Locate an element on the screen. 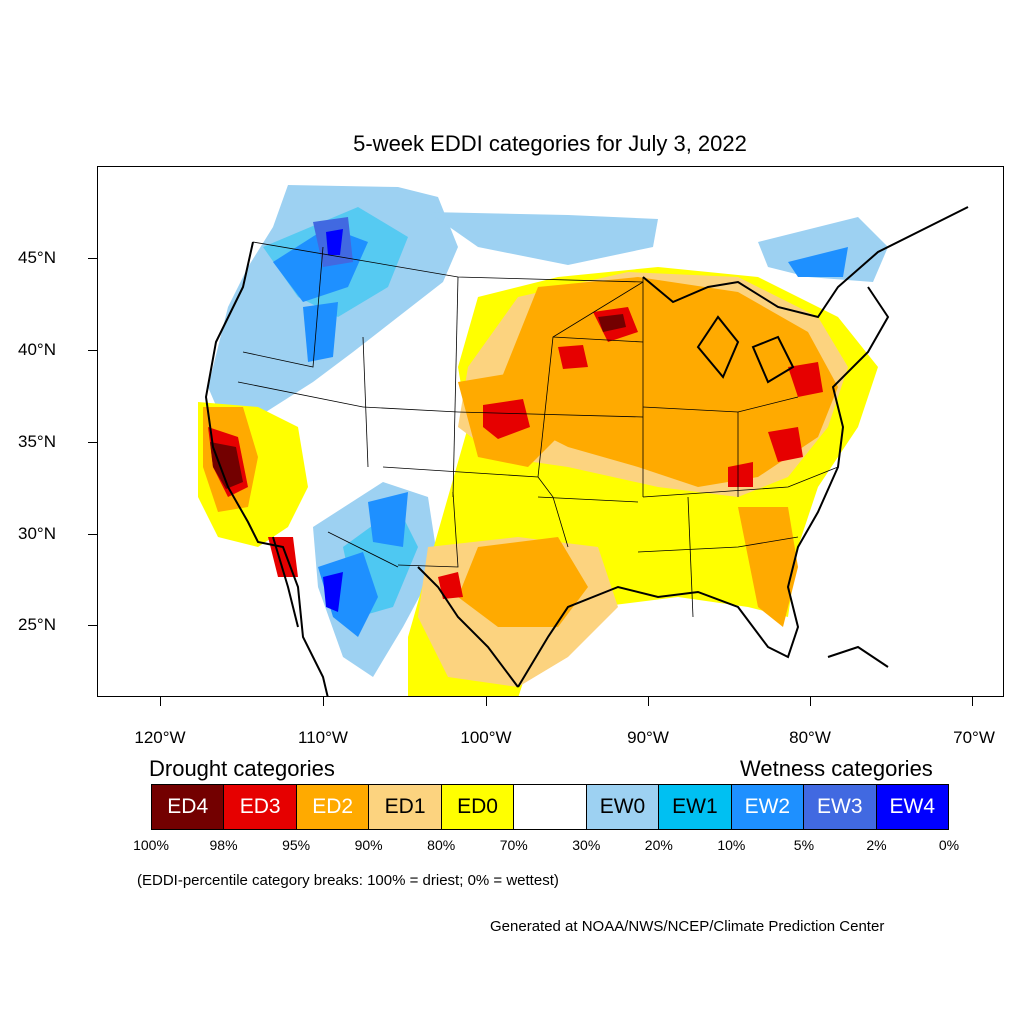 The image size is (1024, 1024). lon-label-120w: 120°W is located at coordinates (160, 737).